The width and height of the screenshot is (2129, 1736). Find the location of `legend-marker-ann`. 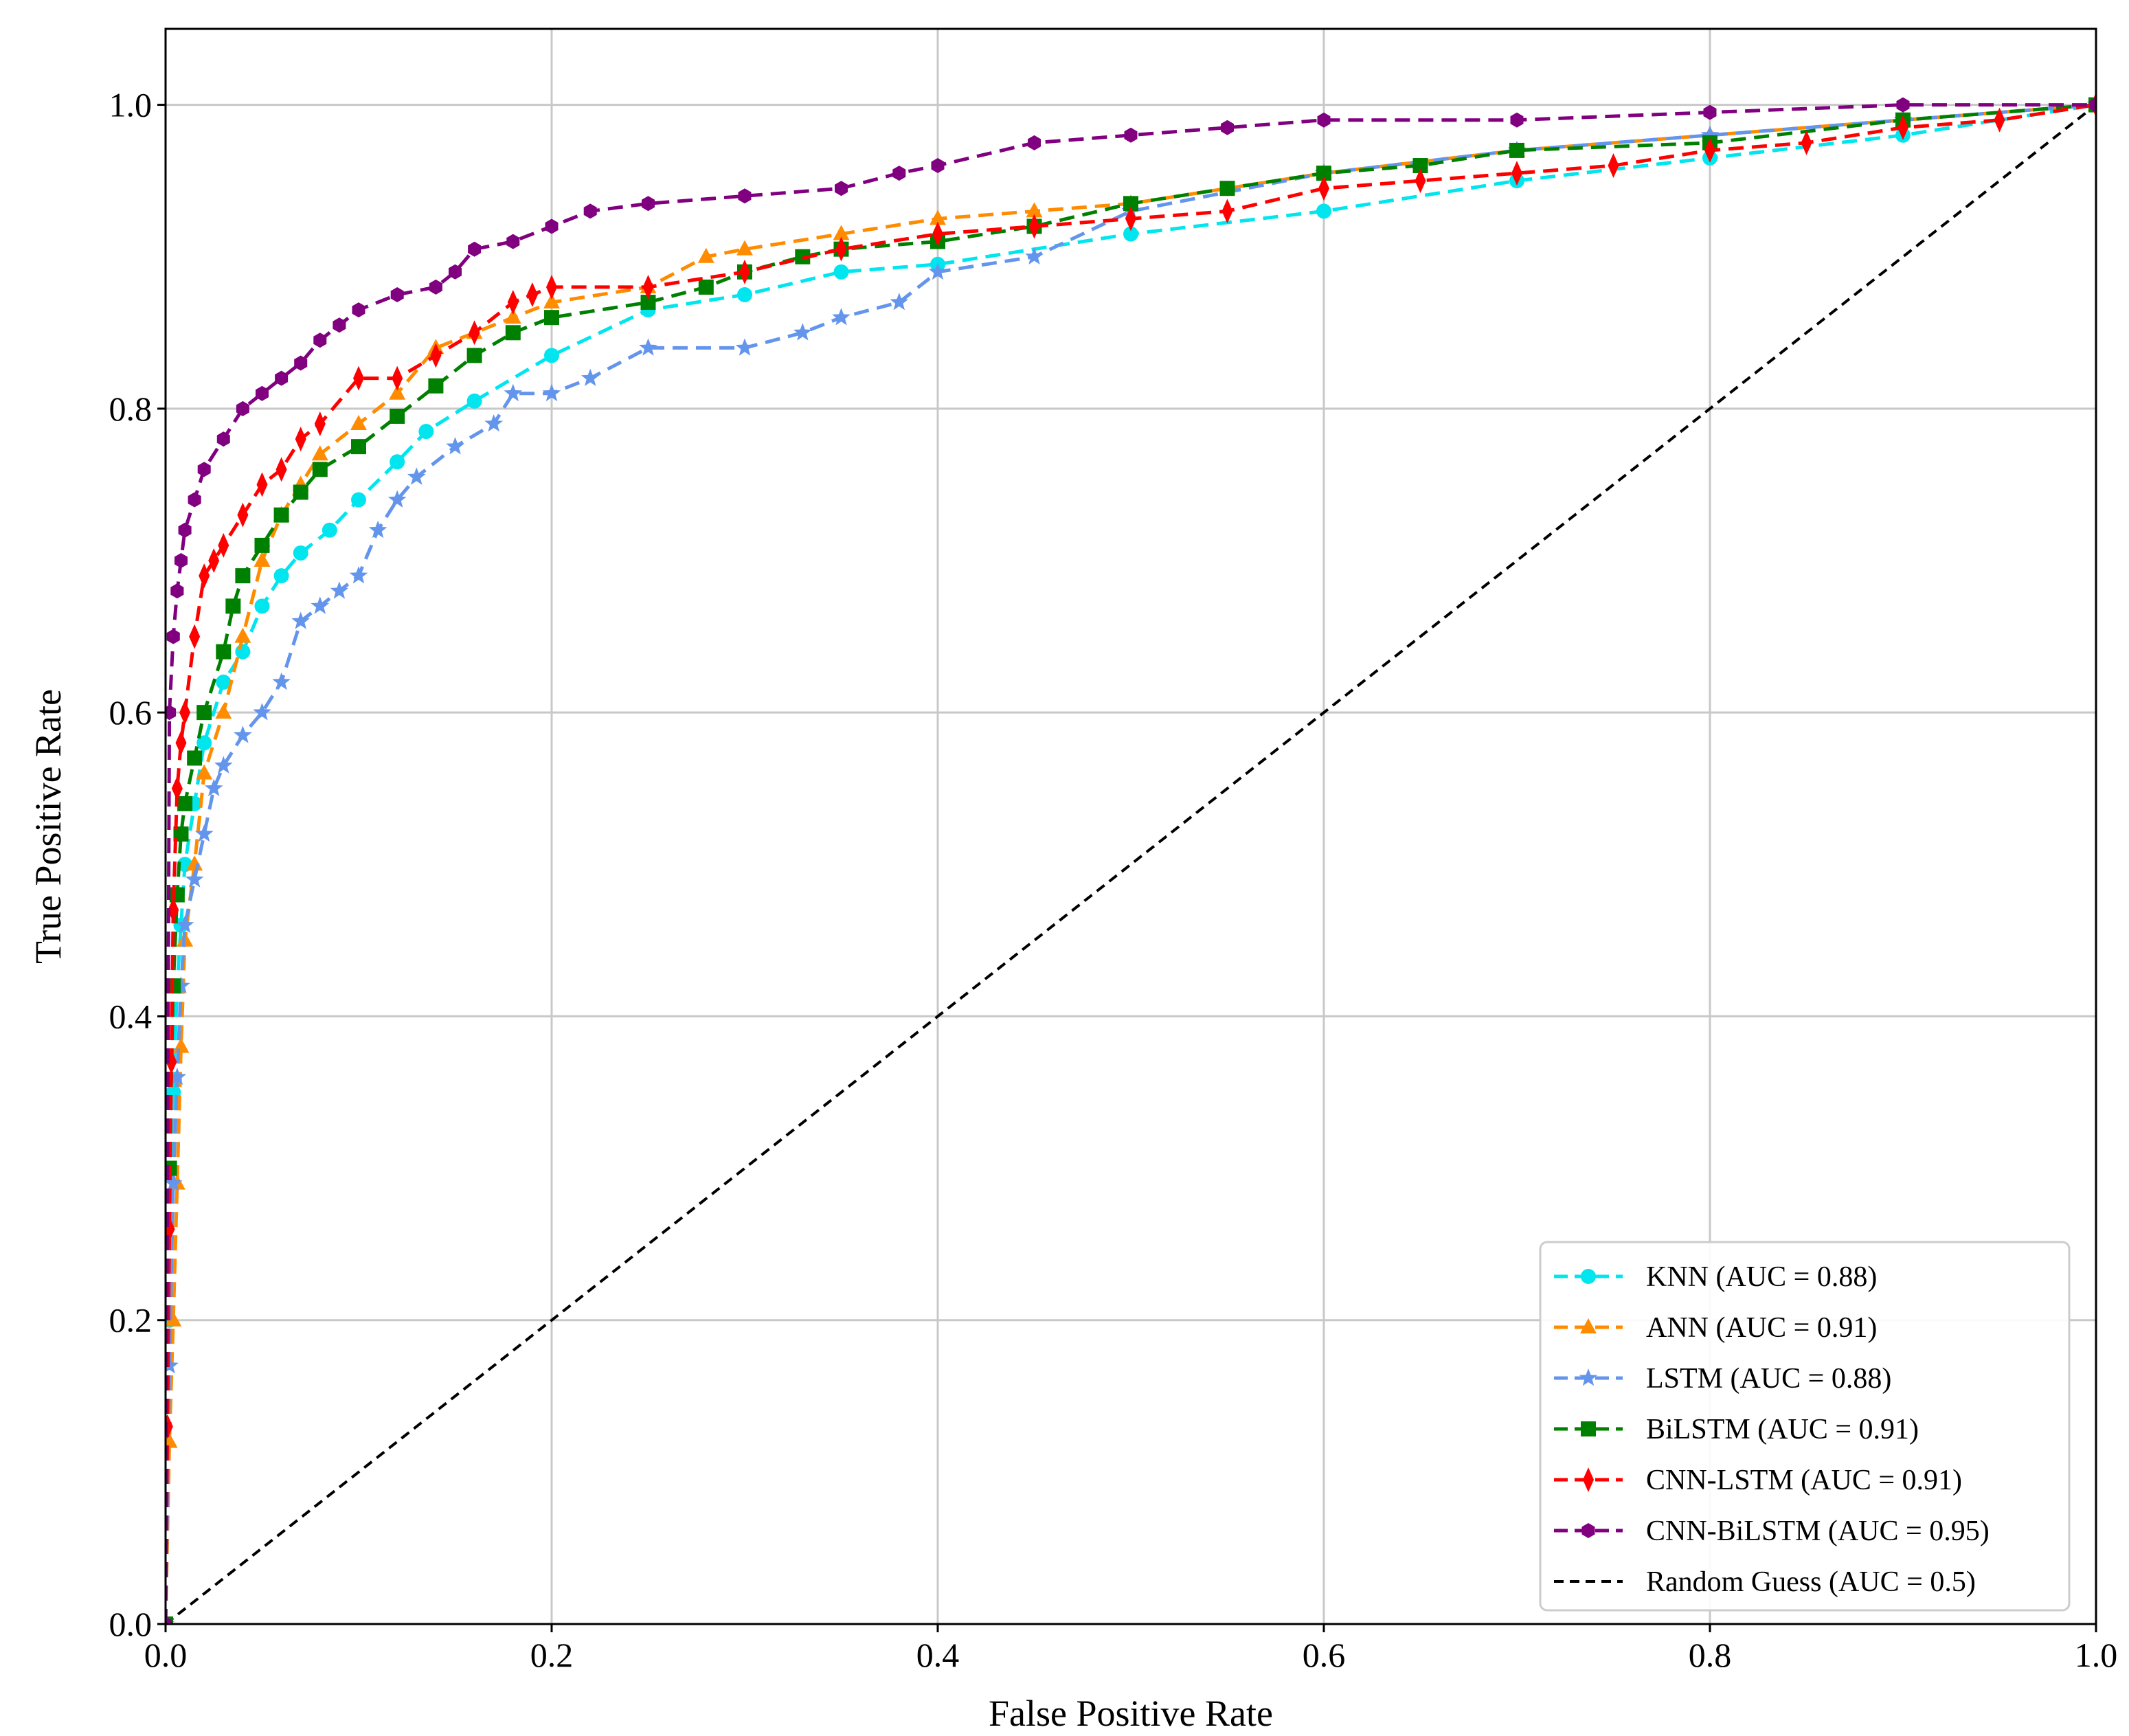

legend-marker-ann is located at coordinates (1588, 1325).